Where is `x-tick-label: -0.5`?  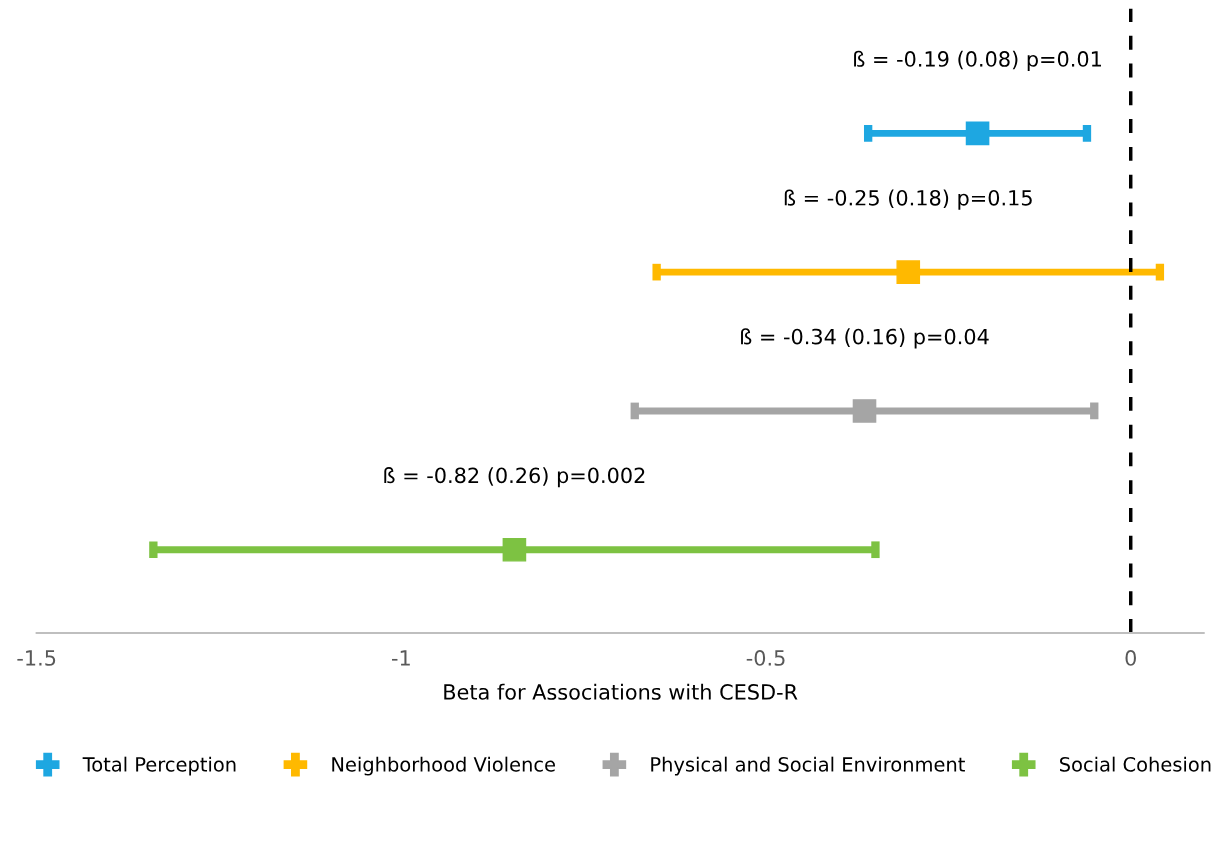
x-tick-label: -0.5 is located at coordinates (765, 658).